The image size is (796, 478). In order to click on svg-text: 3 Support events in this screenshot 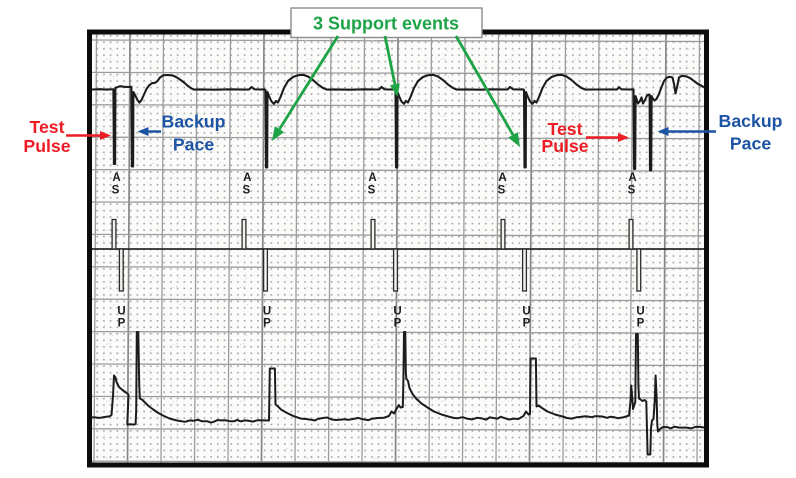, I will do `click(386, 24)`.